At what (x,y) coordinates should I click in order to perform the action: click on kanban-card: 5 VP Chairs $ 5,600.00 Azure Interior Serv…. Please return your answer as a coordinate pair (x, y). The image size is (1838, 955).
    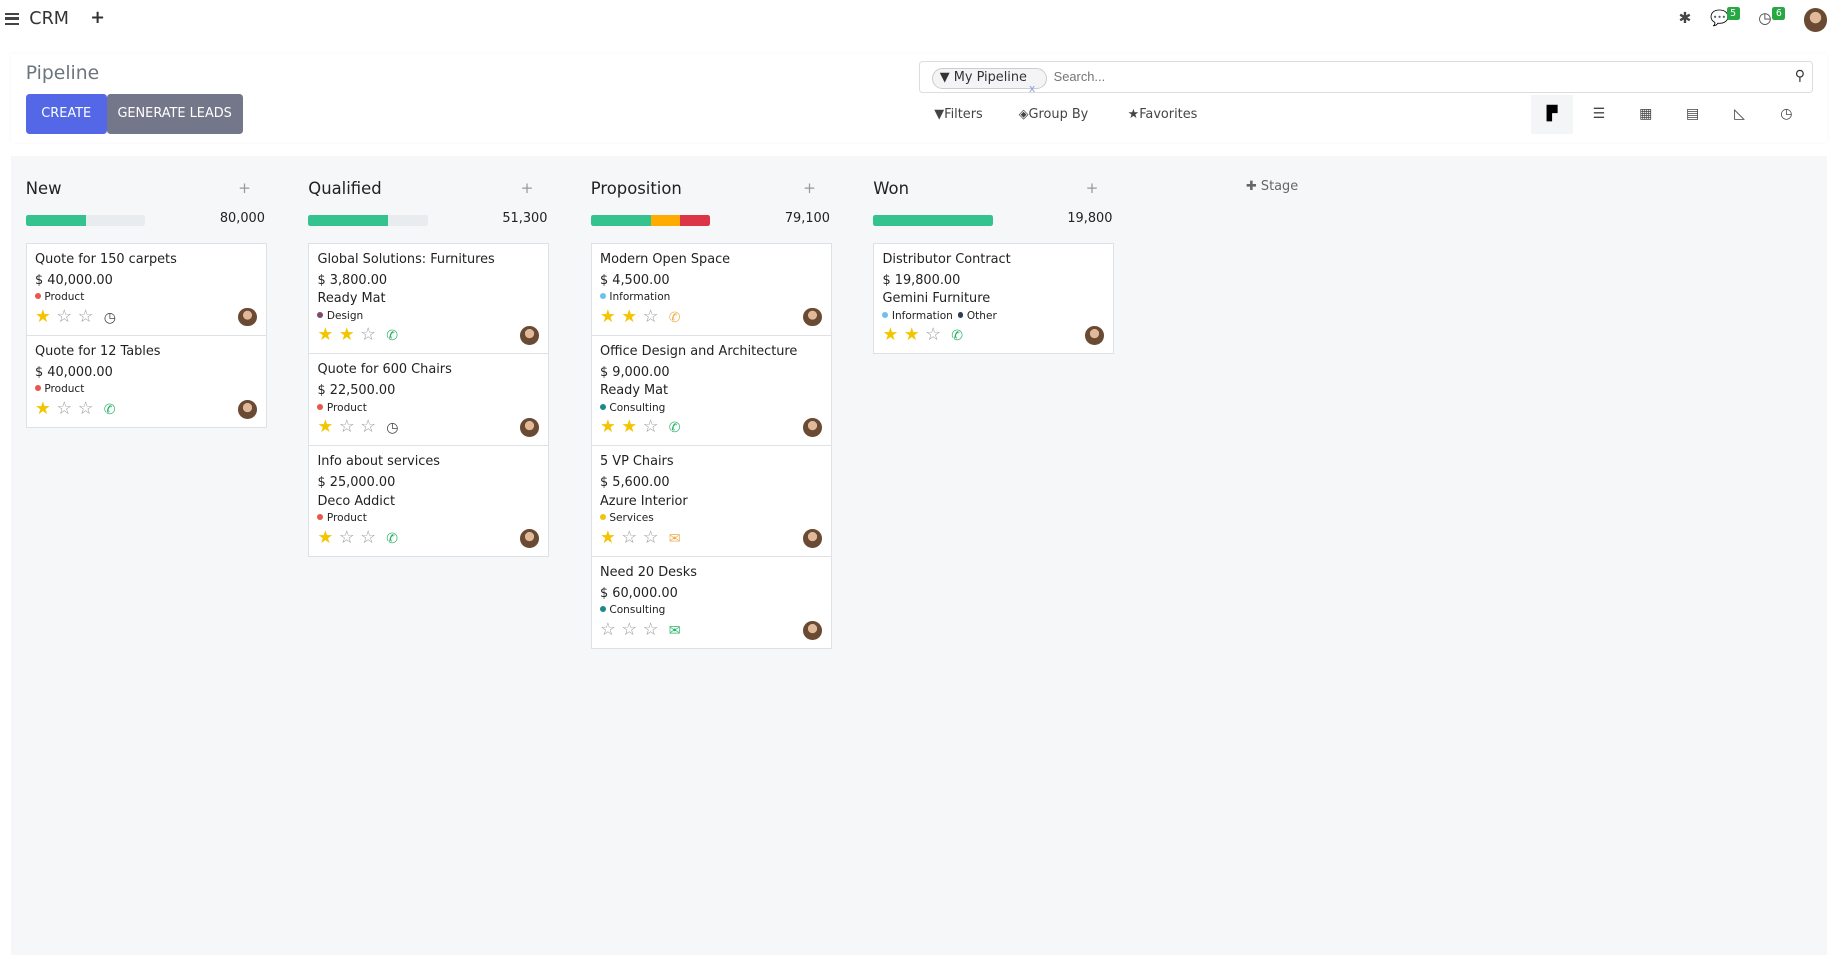
    Looking at the image, I should click on (711, 501).